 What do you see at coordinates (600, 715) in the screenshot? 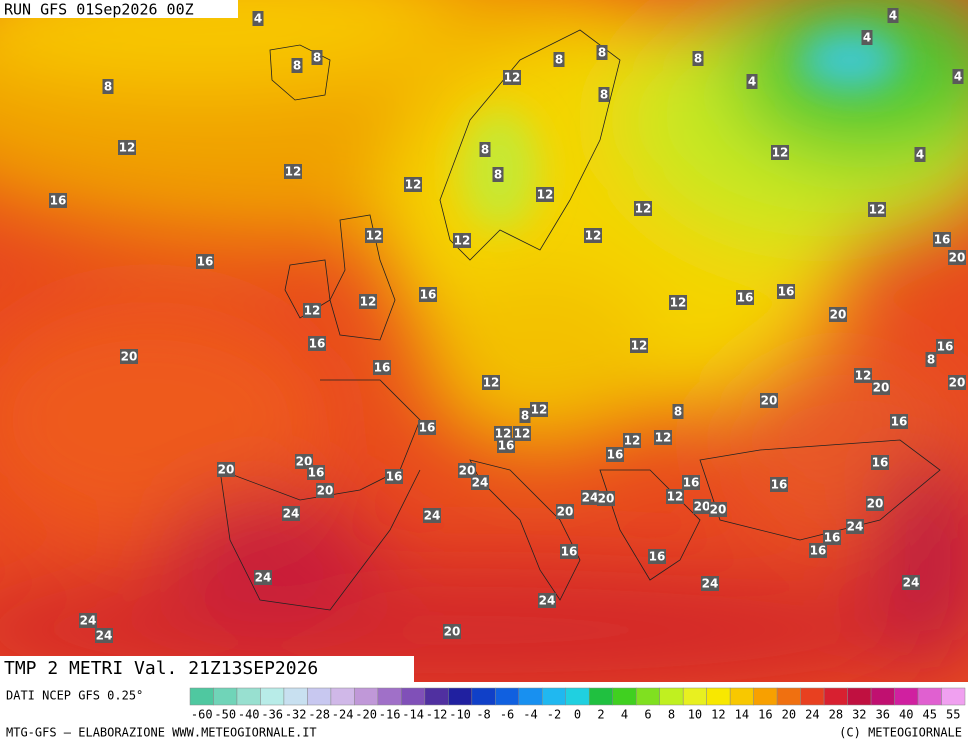
I see `scale-tick-label: 2` at bounding box center [600, 715].